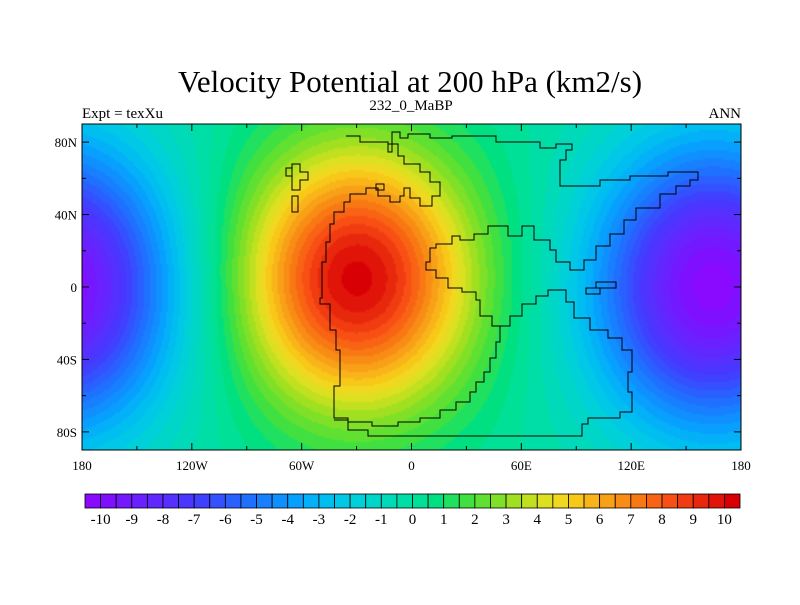 This screenshot has width=800, height=605. Describe the element at coordinates (300, 177) in the screenshot. I see `coastline-greenland` at that location.